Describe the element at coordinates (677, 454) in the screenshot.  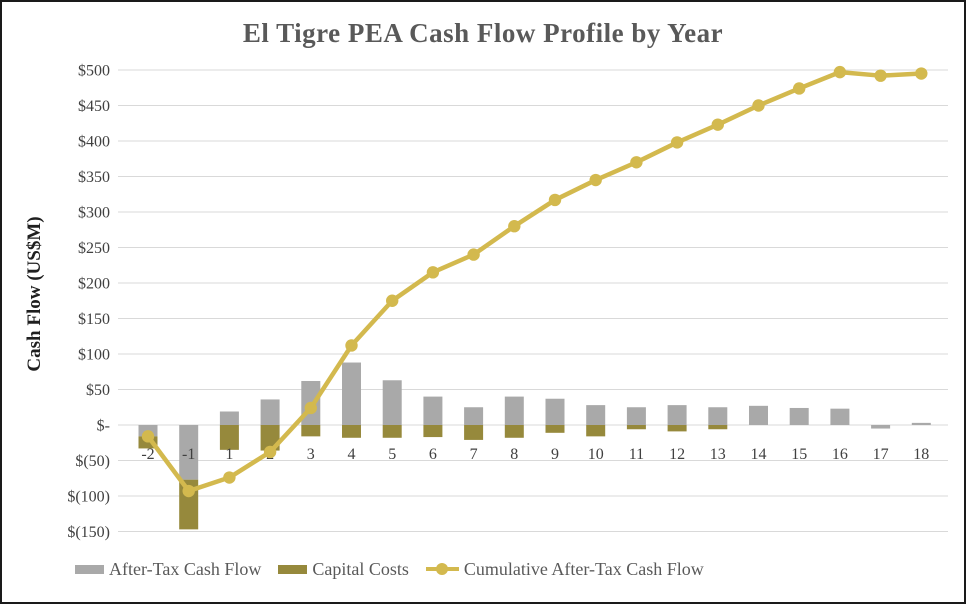
I see `x-tick-label: 12` at that location.